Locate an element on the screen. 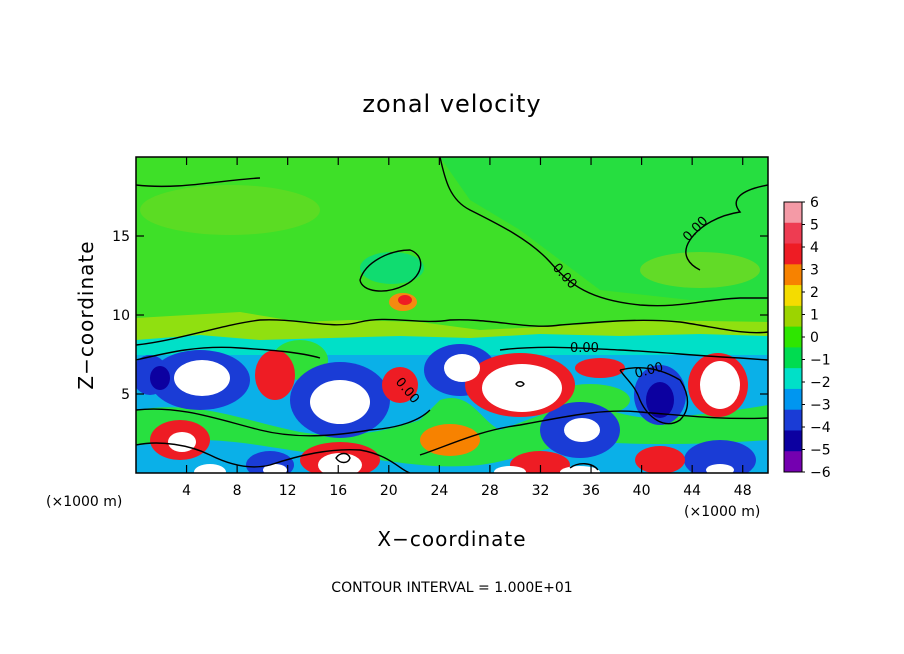 The height and width of the screenshot is (654, 904). y-unit-label: (×1000 m) is located at coordinates (722, 512).